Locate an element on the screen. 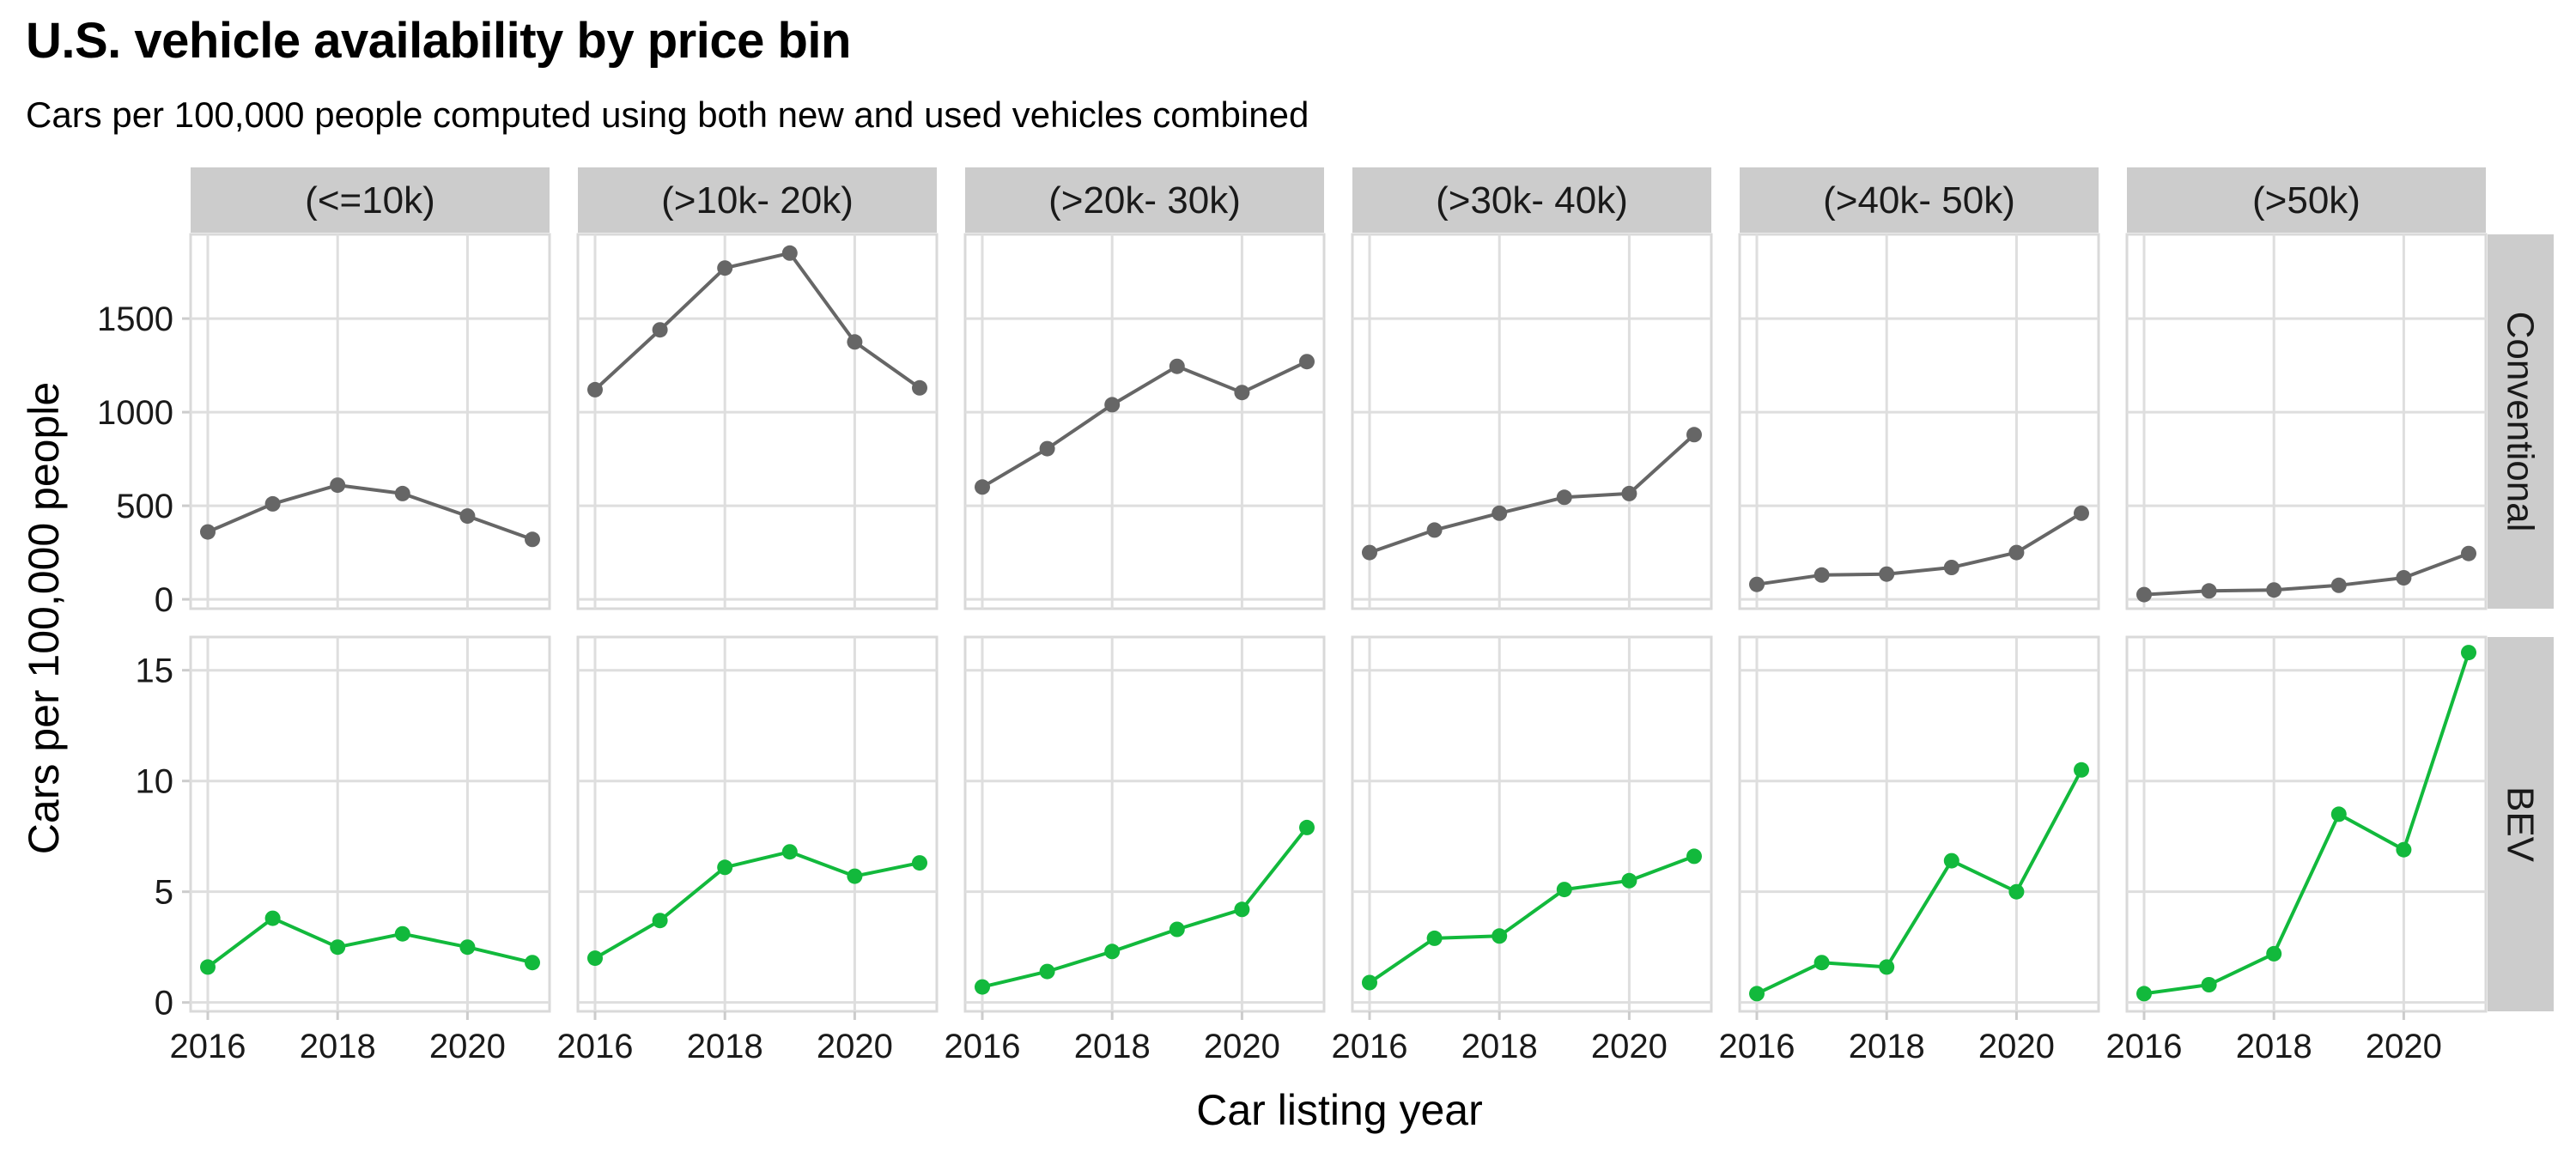  x-axis-title: Car listing year is located at coordinates (1339, 1110).